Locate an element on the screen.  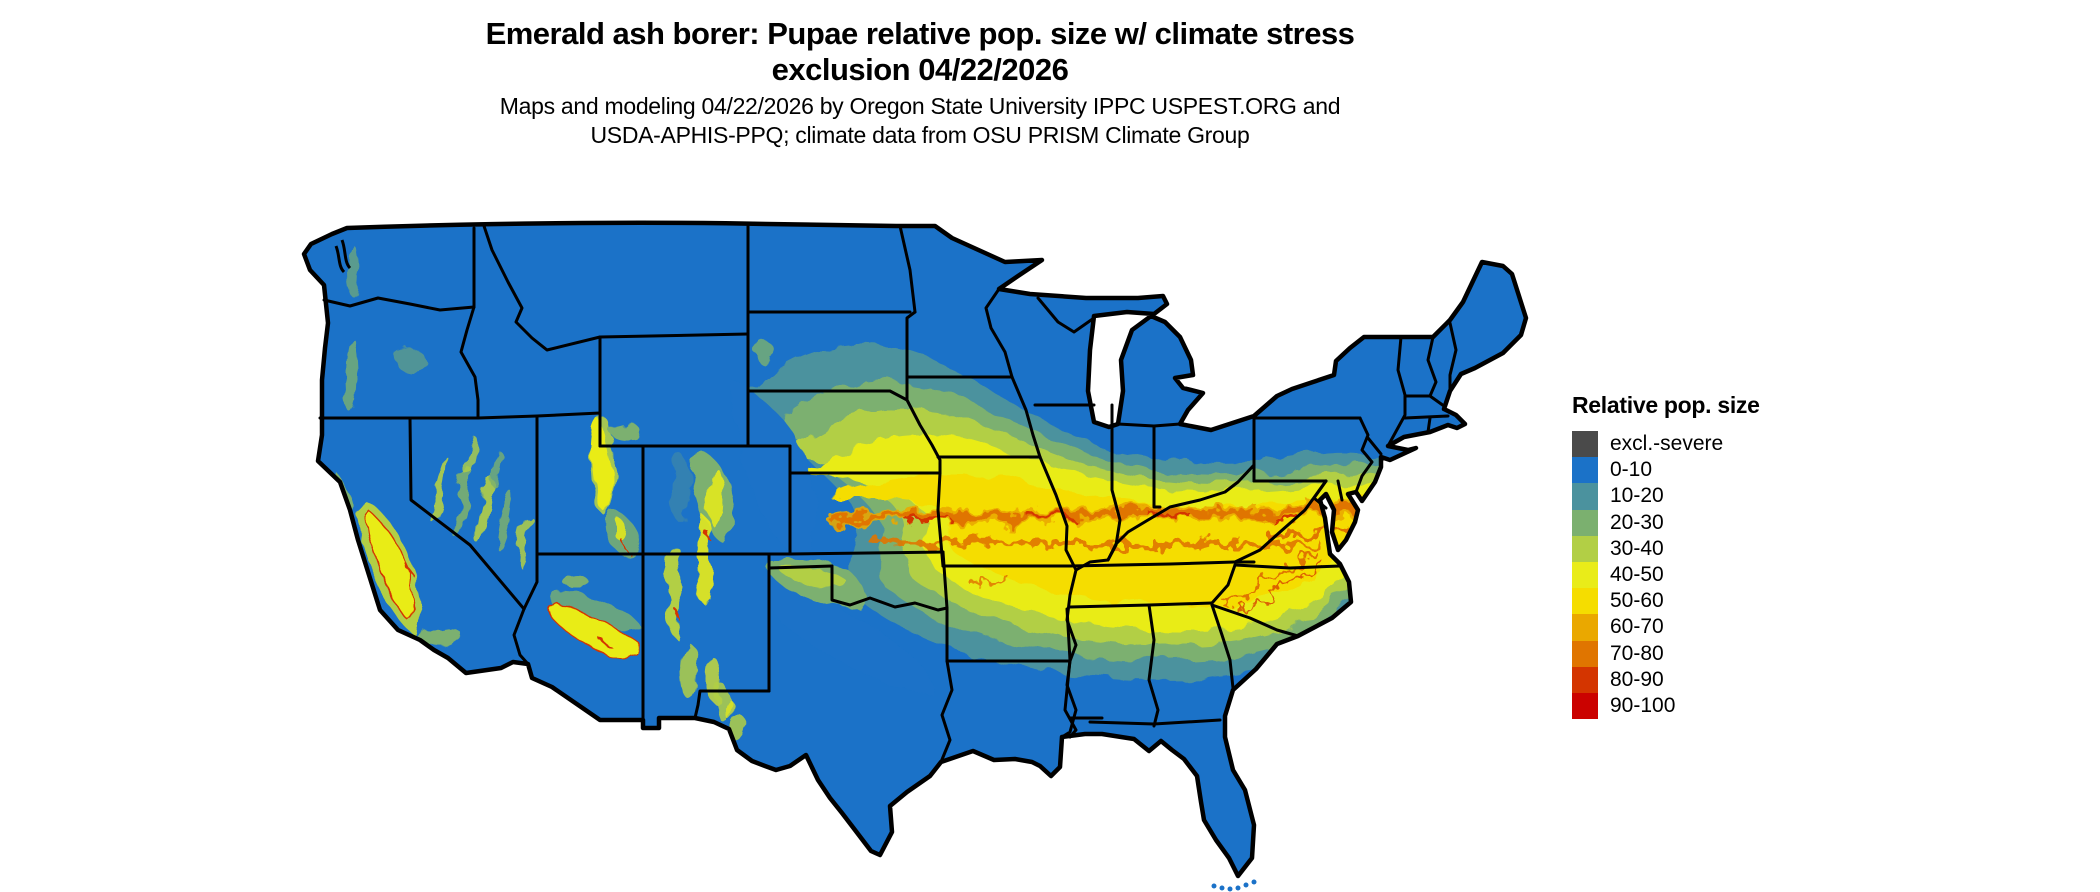
legend-label: 80-90 is located at coordinates (1637, 679).